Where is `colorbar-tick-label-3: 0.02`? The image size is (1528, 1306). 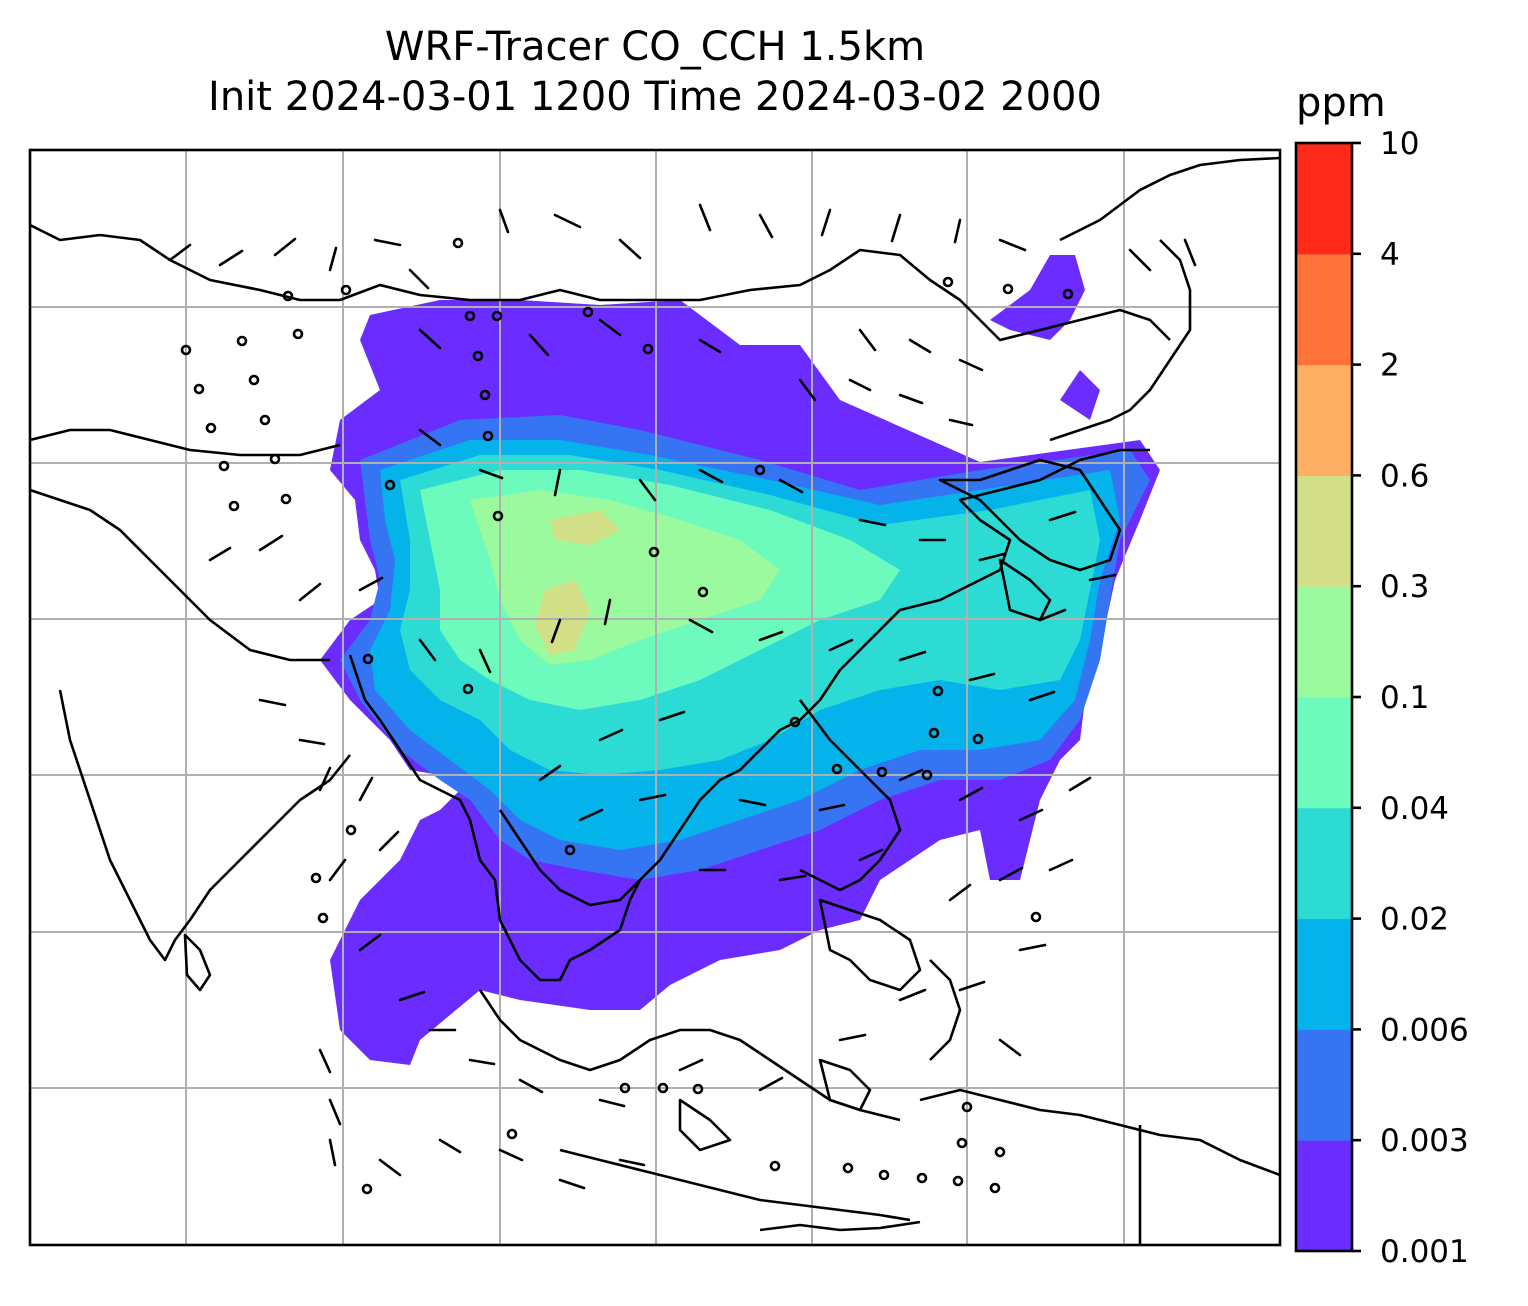
colorbar-tick-label-3: 0.02 is located at coordinates (1414, 920).